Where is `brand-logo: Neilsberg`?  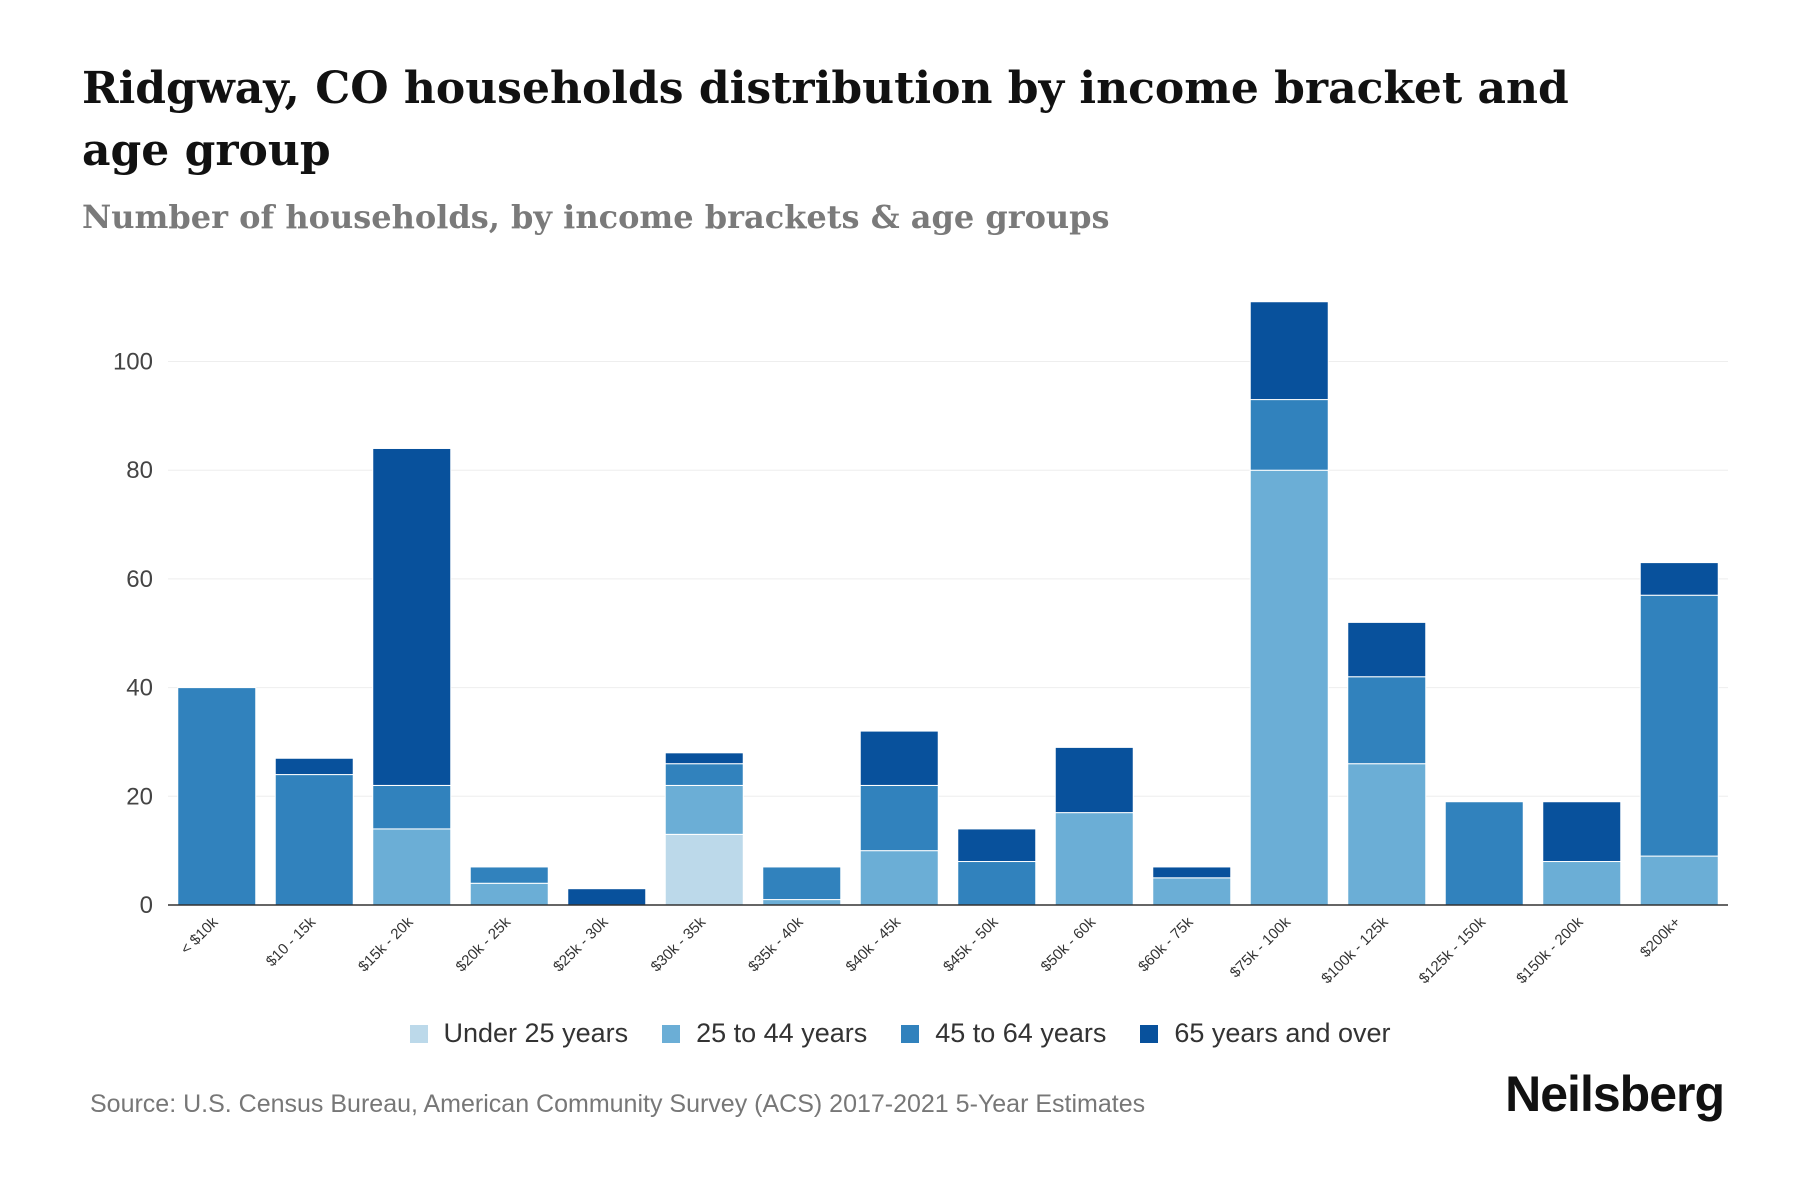 brand-logo: Neilsberg is located at coordinates (1615, 1094).